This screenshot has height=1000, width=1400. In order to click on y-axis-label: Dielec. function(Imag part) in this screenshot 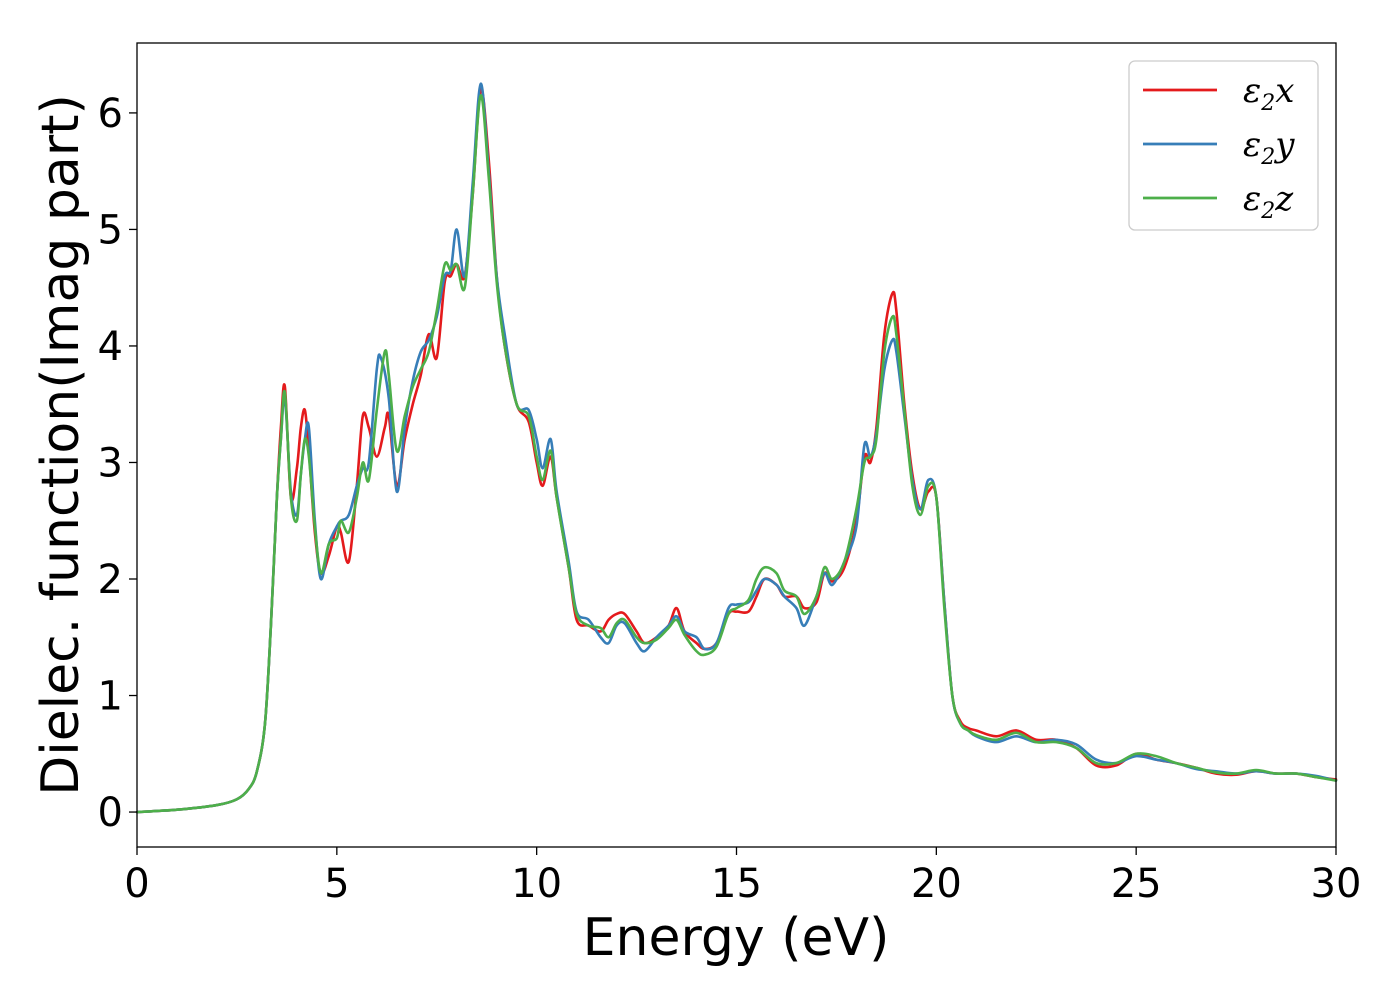, I will do `click(61, 445)`.